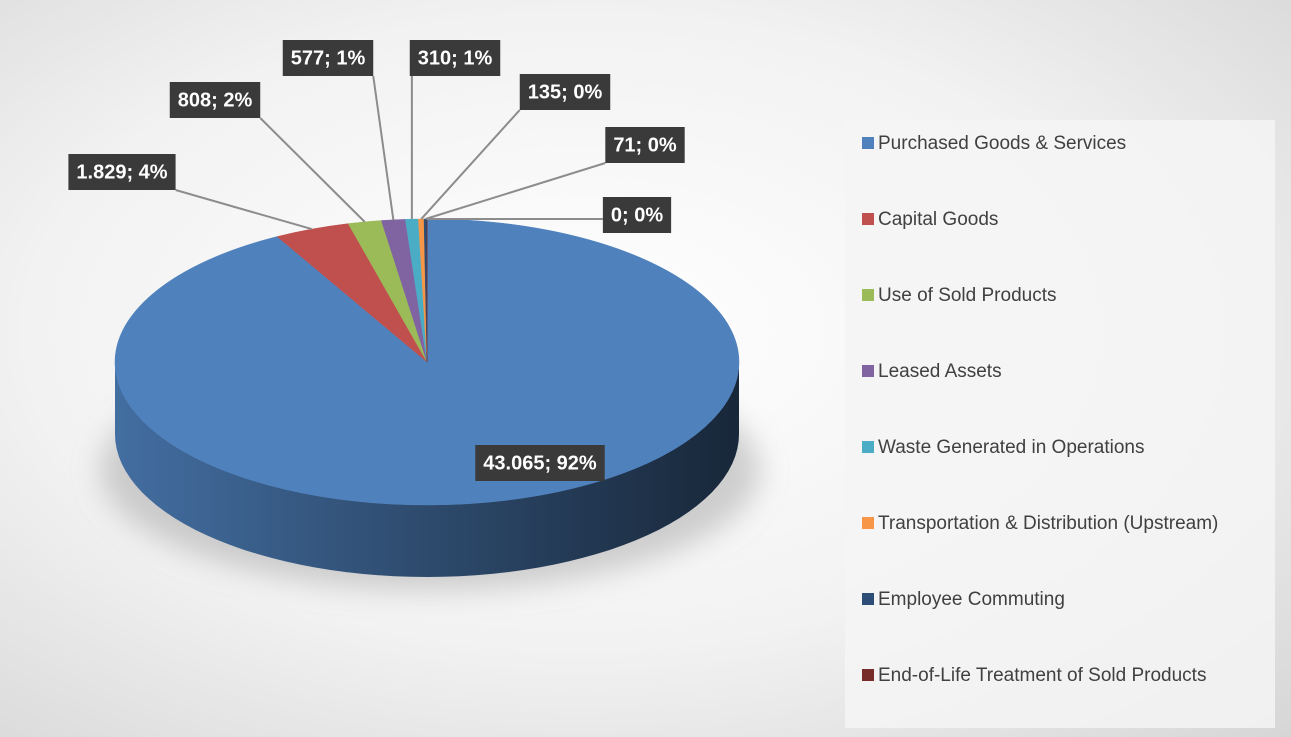 This screenshot has height=737, width=1291. Describe the element at coordinates (967, 295) in the screenshot. I see `legend-label: Use of Sold Products` at that location.